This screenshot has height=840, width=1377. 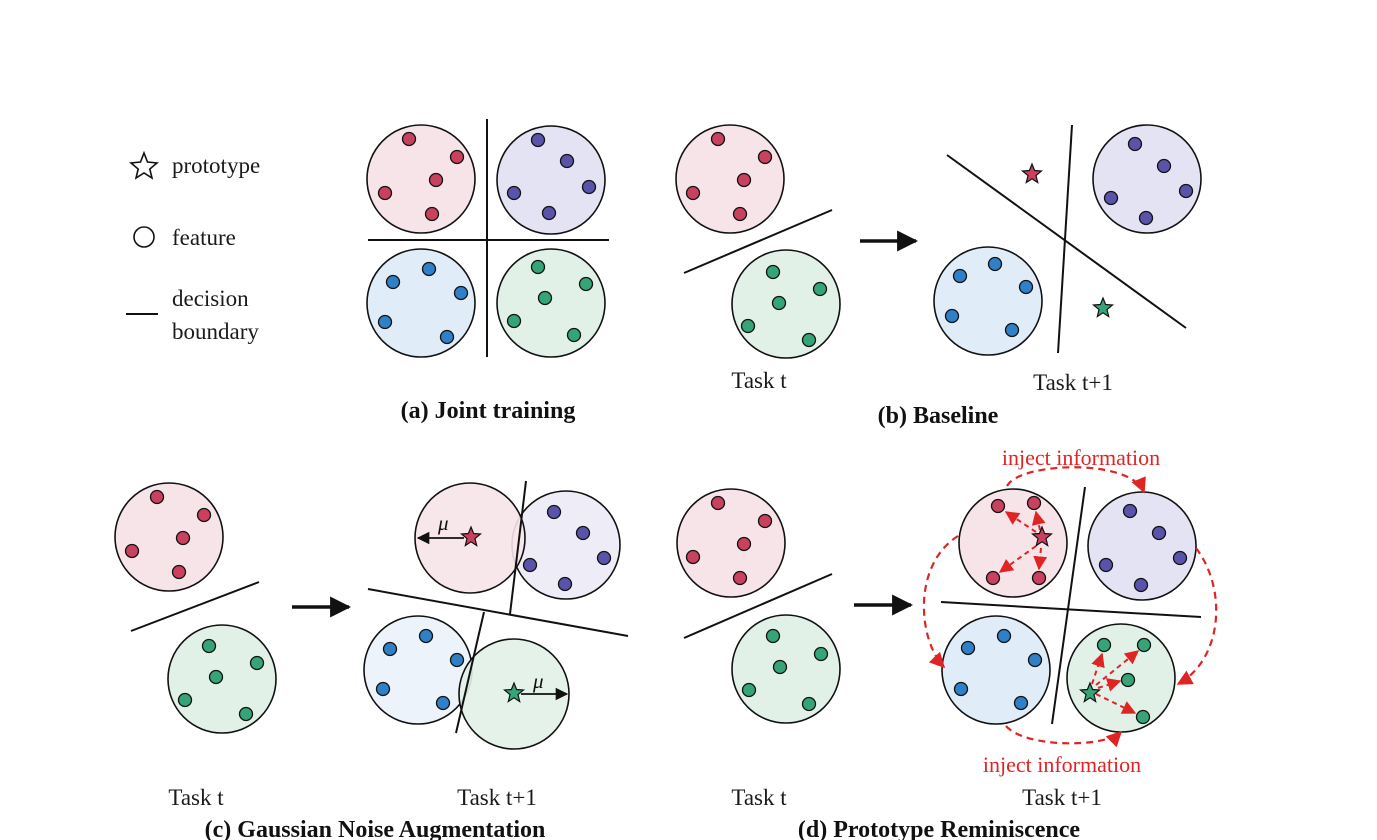 I want to click on class-cluster-purple, so click(x=551, y=180).